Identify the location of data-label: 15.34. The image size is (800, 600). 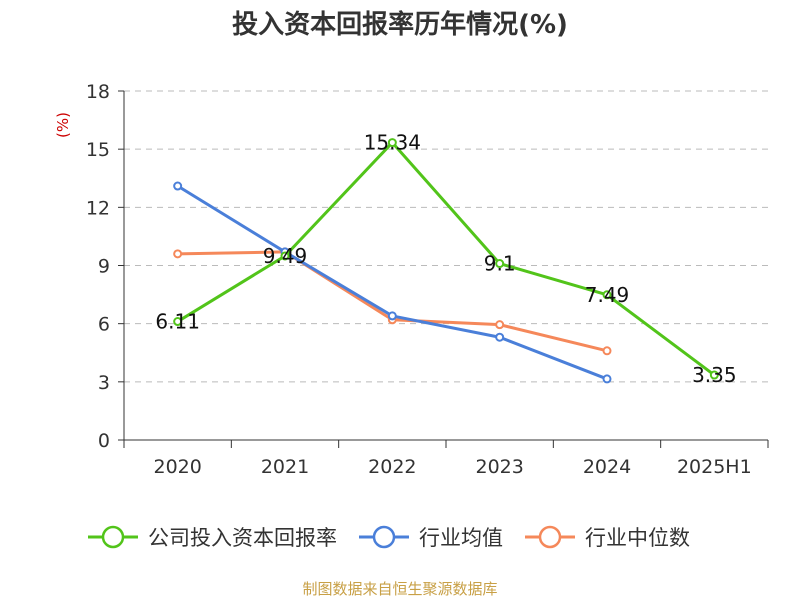
(392, 143).